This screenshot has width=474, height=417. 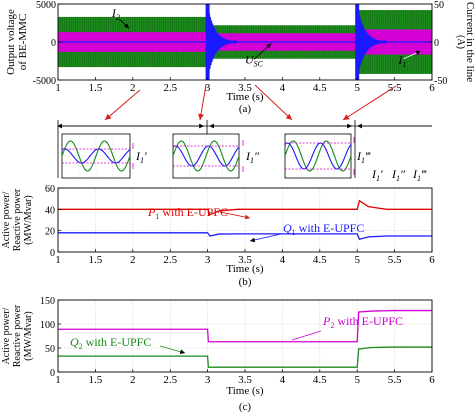 What do you see at coordinates (222, 40) in the screenshot?
I see `usc-transient-burst` at bounding box center [222, 40].